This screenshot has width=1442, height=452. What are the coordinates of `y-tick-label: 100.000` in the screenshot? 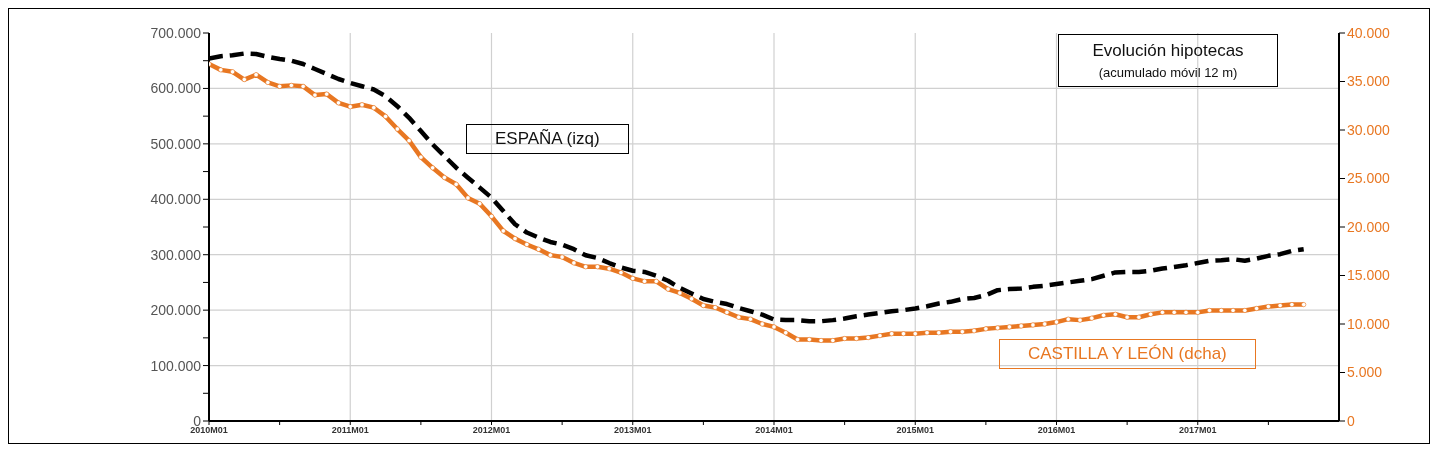 It's located at (176, 365).